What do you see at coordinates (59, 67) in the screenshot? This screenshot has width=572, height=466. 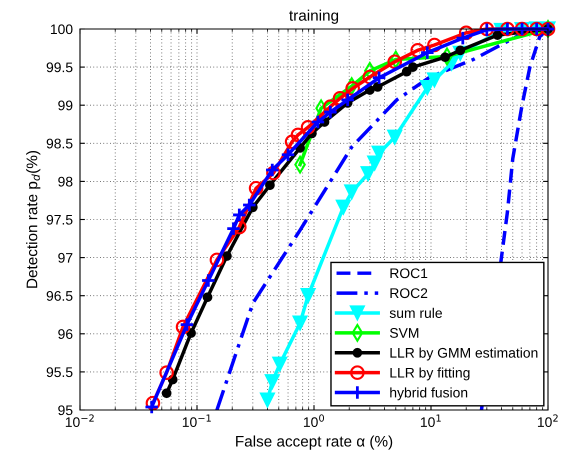 I see `y-tick-label: 99.5` at bounding box center [59, 67].